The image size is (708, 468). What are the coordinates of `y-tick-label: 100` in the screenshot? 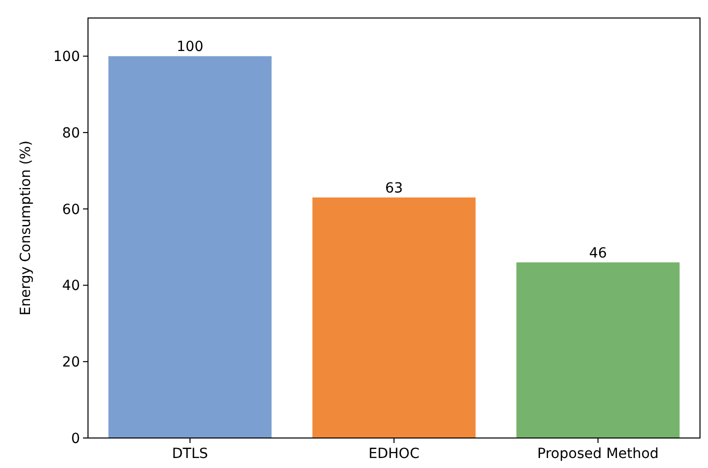 It's located at (66, 57).